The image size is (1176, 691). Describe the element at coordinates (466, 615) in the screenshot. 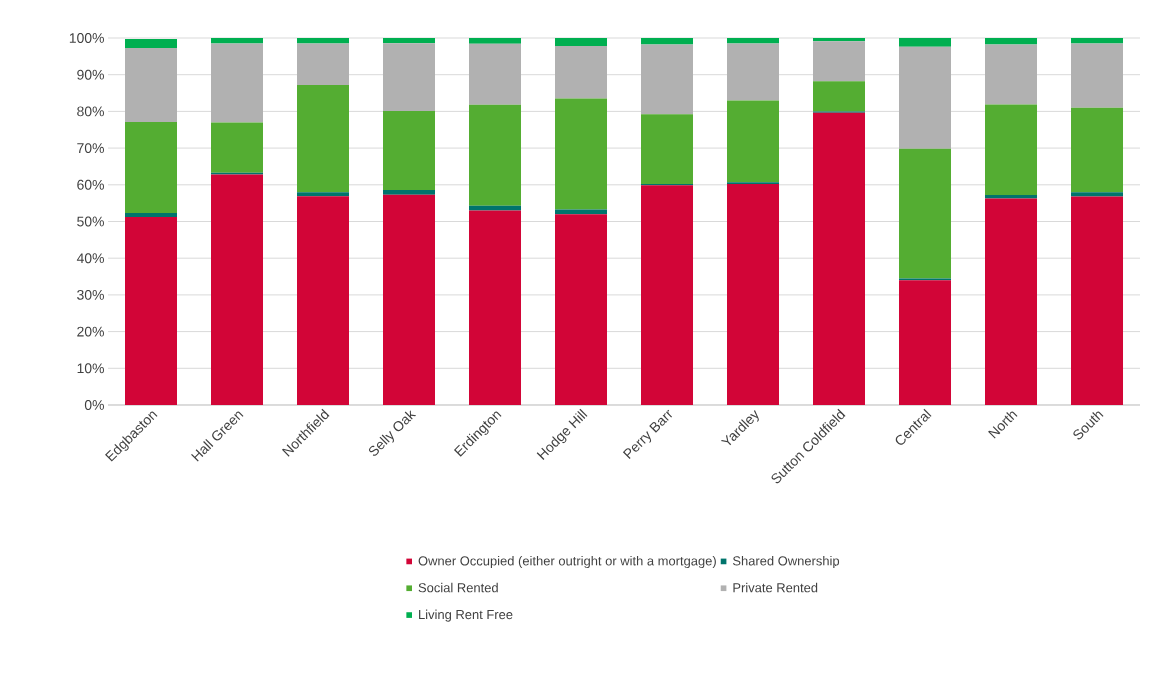

I see `legend-label: Living Rent Free` at that location.